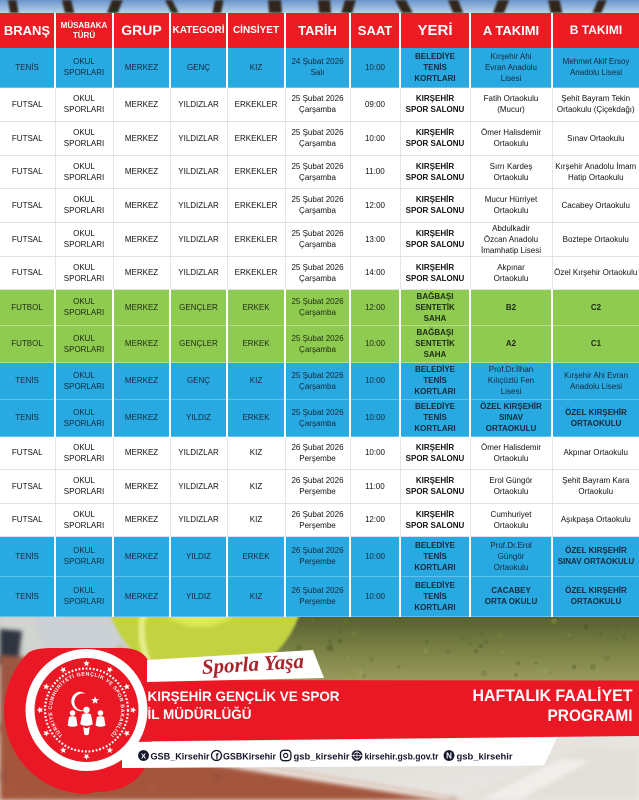 This screenshot has height=800, width=639. Describe the element at coordinates (244, 696) in the screenshot. I see `svg-text: KIRŞEHİR GENÇLİK VE SPOR` at that location.